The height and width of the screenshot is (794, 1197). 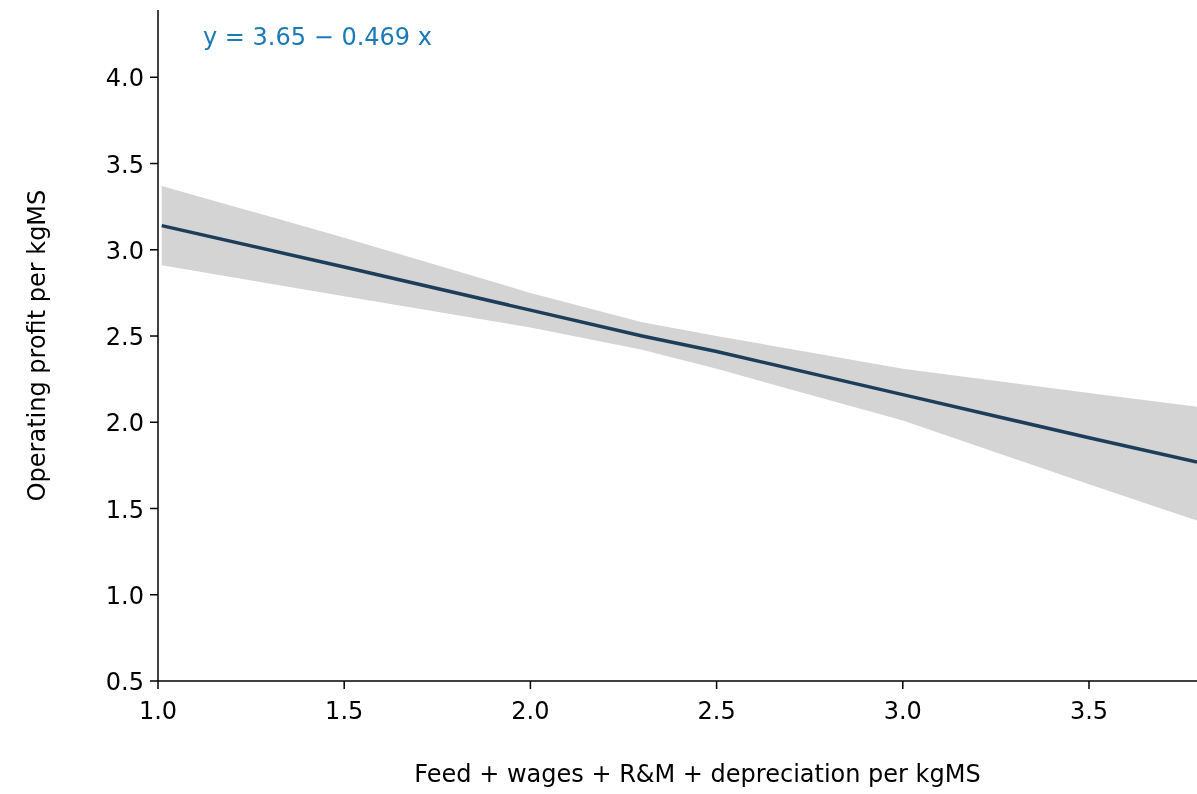 I want to click on y-tick-label: 2.5, so click(x=124, y=337).